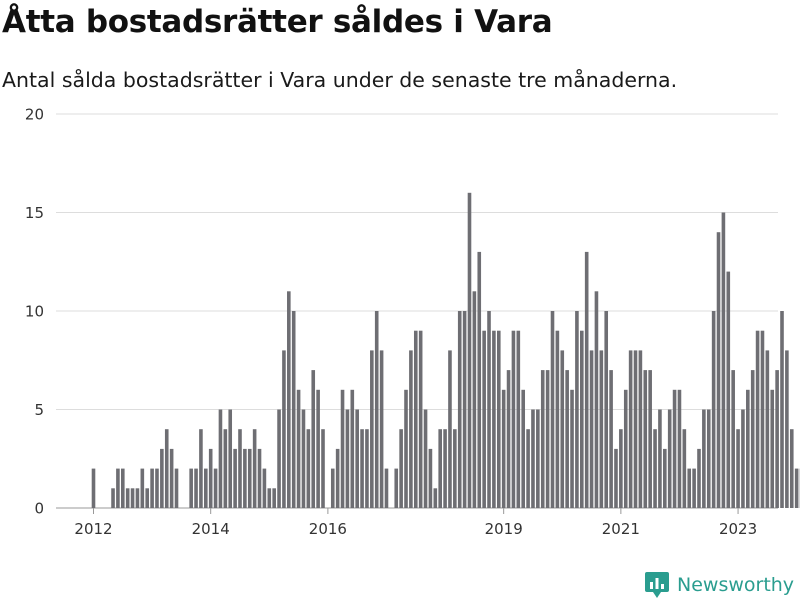 The image size is (800, 600). Describe the element at coordinates (34, 115) in the screenshot. I see `y-tick-label: 20` at that location.